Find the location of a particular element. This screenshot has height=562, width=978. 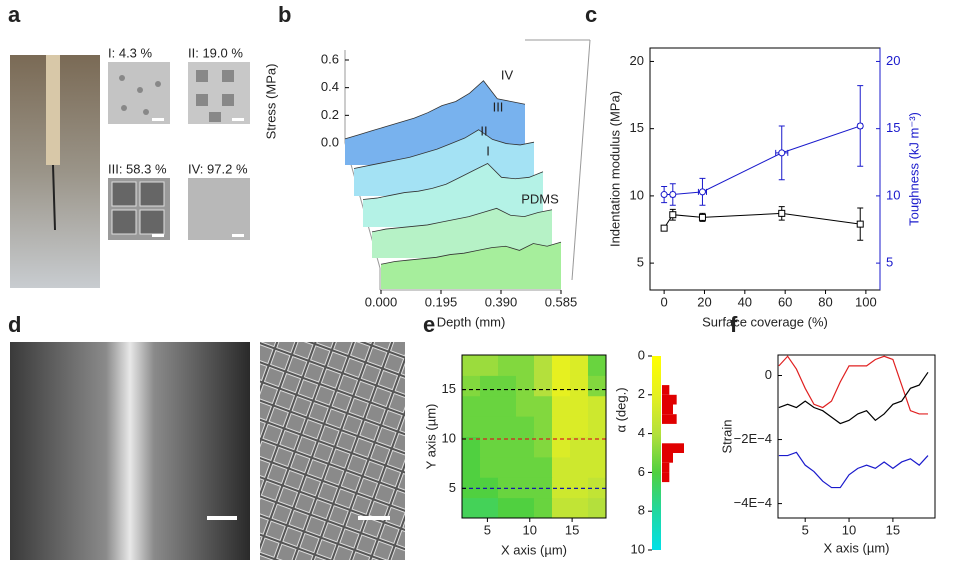

y-tick-label: −2E−4 is located at coordinates (753, 438).